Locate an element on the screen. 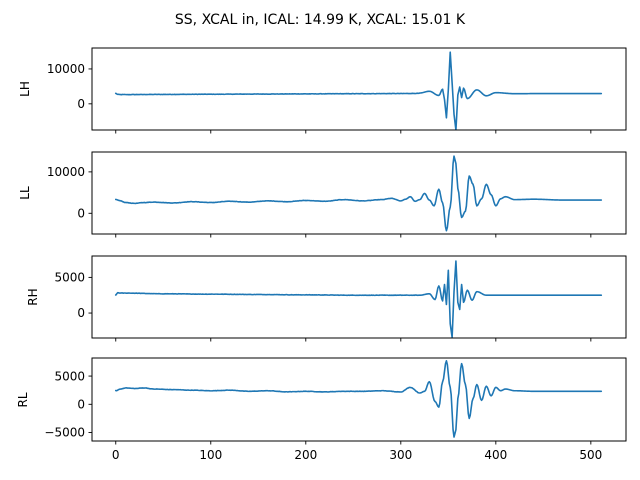  subplot-rl-frame is located at coordinates (359, 399).